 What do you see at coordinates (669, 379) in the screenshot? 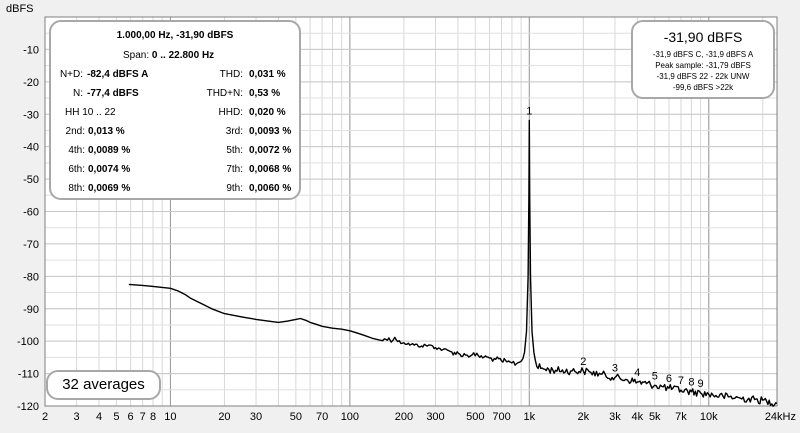
I see `harmonic-marker: 6` at bounding box center [669, 379].